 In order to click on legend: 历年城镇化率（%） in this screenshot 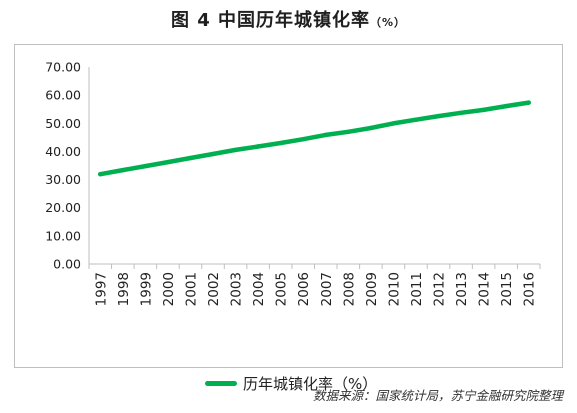, I will do `click(291, 383)`.